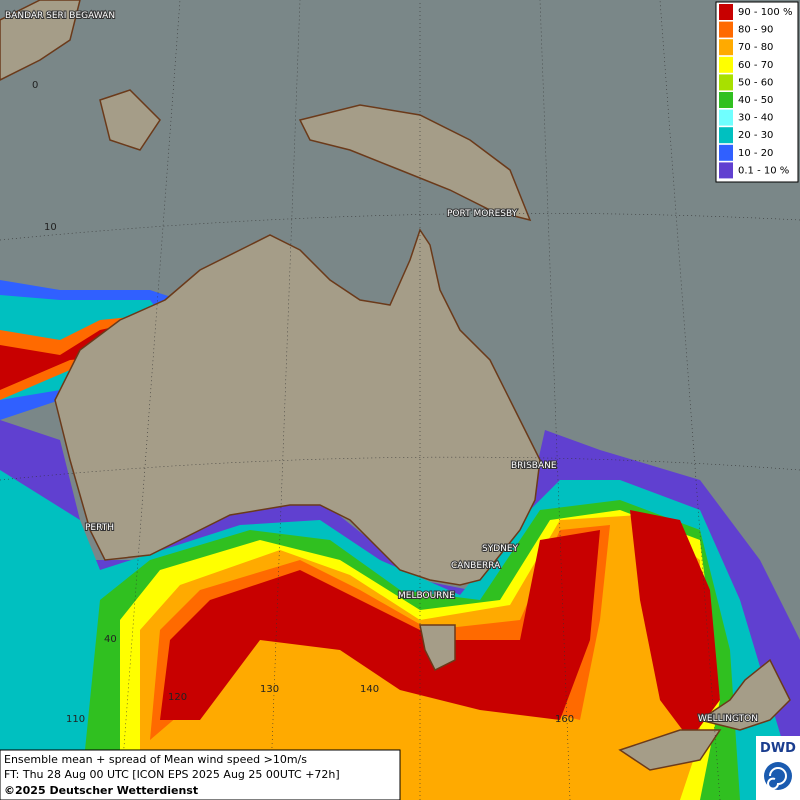  What do you see at coordinates (99, 528) in the screenshot?
I see `city-label: PERTH` at bounding box center [99, 528].